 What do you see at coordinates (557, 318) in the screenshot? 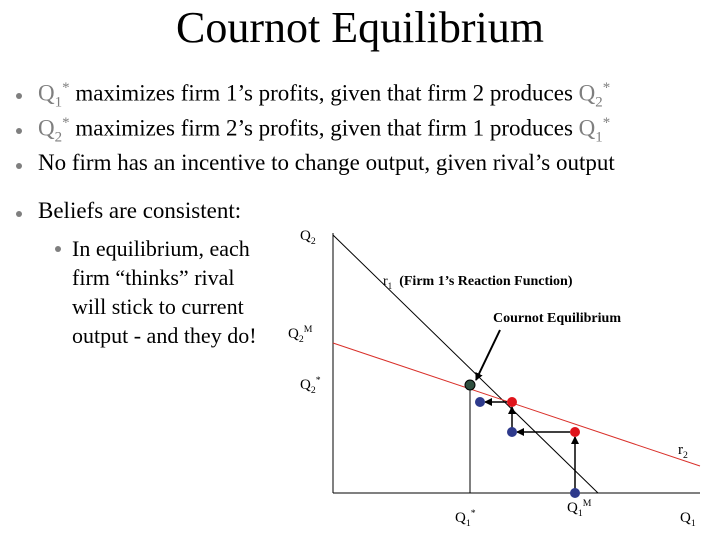
I see `equilibrium-label: Cournot Equilibrium` at bounding box center [557, 318].